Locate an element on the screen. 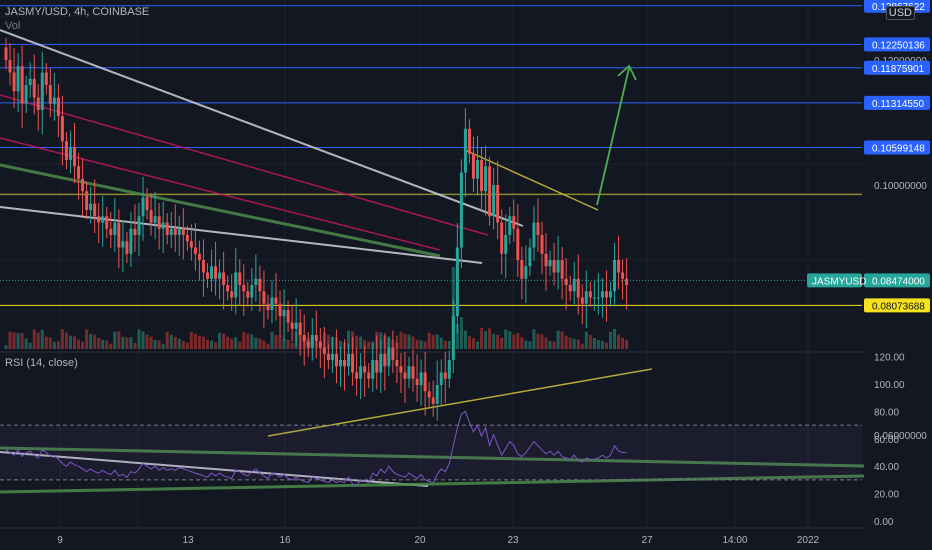 The image size is (932, 550). currency-badge: USD is located at coordinates (900, 13).